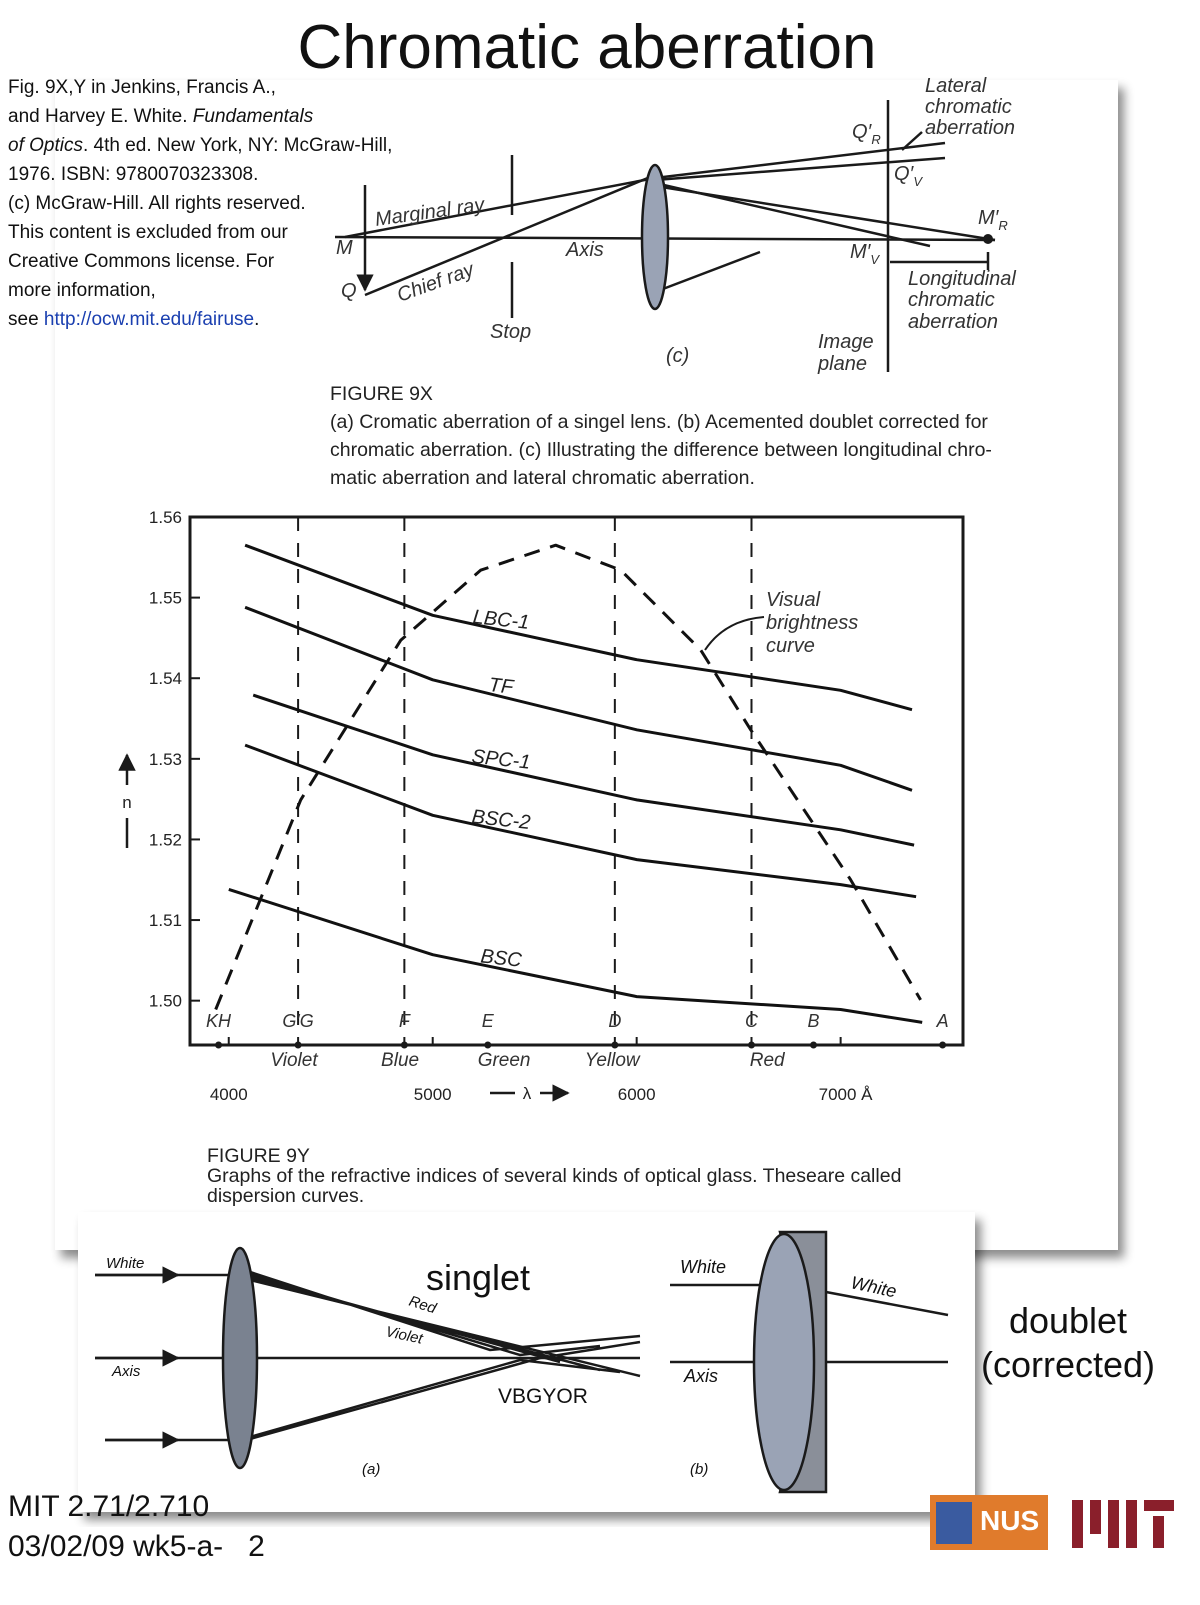  I want to click on annotation: curve, so click(790, 646).